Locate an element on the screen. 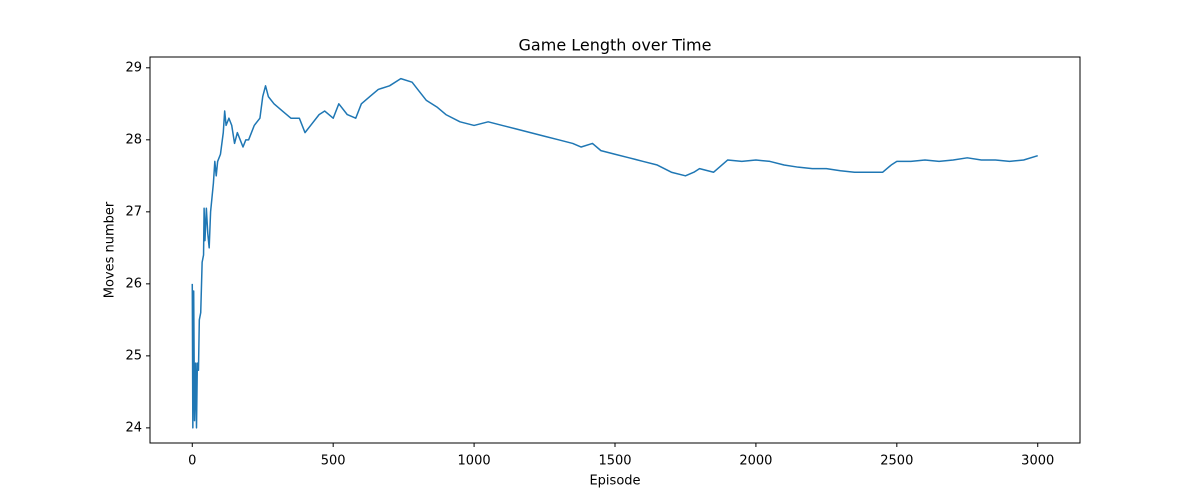 This screenshot has width=1200, height=500. y-axis-label: Moves number is located at coordinates (110, 249).